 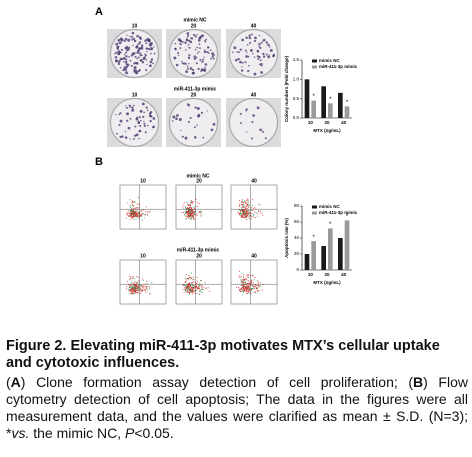 I want to click on y-tick-label: 40, so click(x=297, y=237).